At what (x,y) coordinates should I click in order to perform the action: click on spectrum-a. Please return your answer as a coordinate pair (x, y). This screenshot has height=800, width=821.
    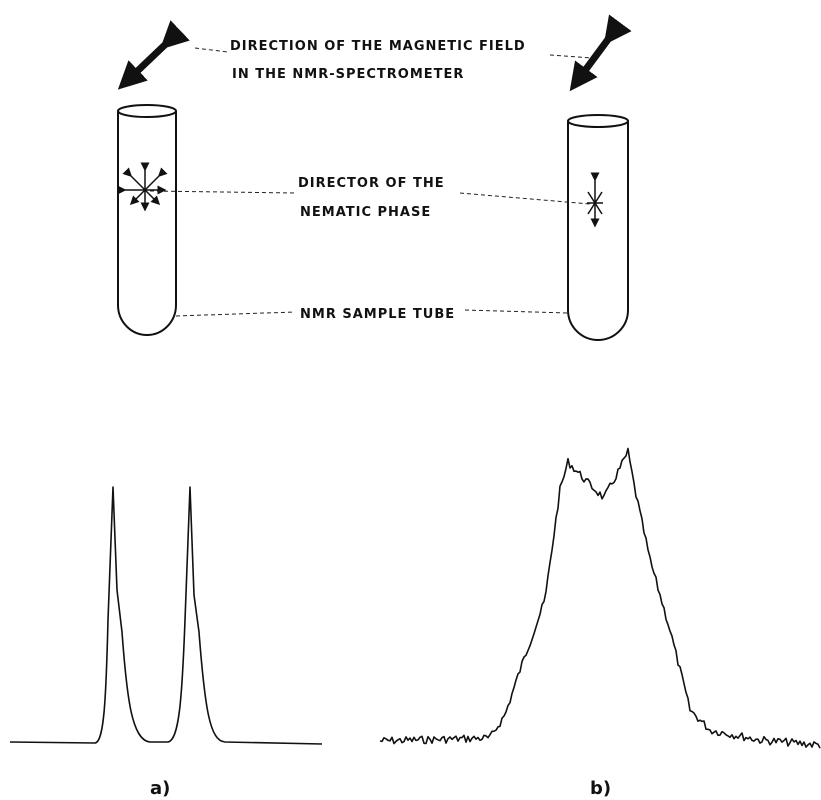
    Looking at the image, I should click on (166, 615).